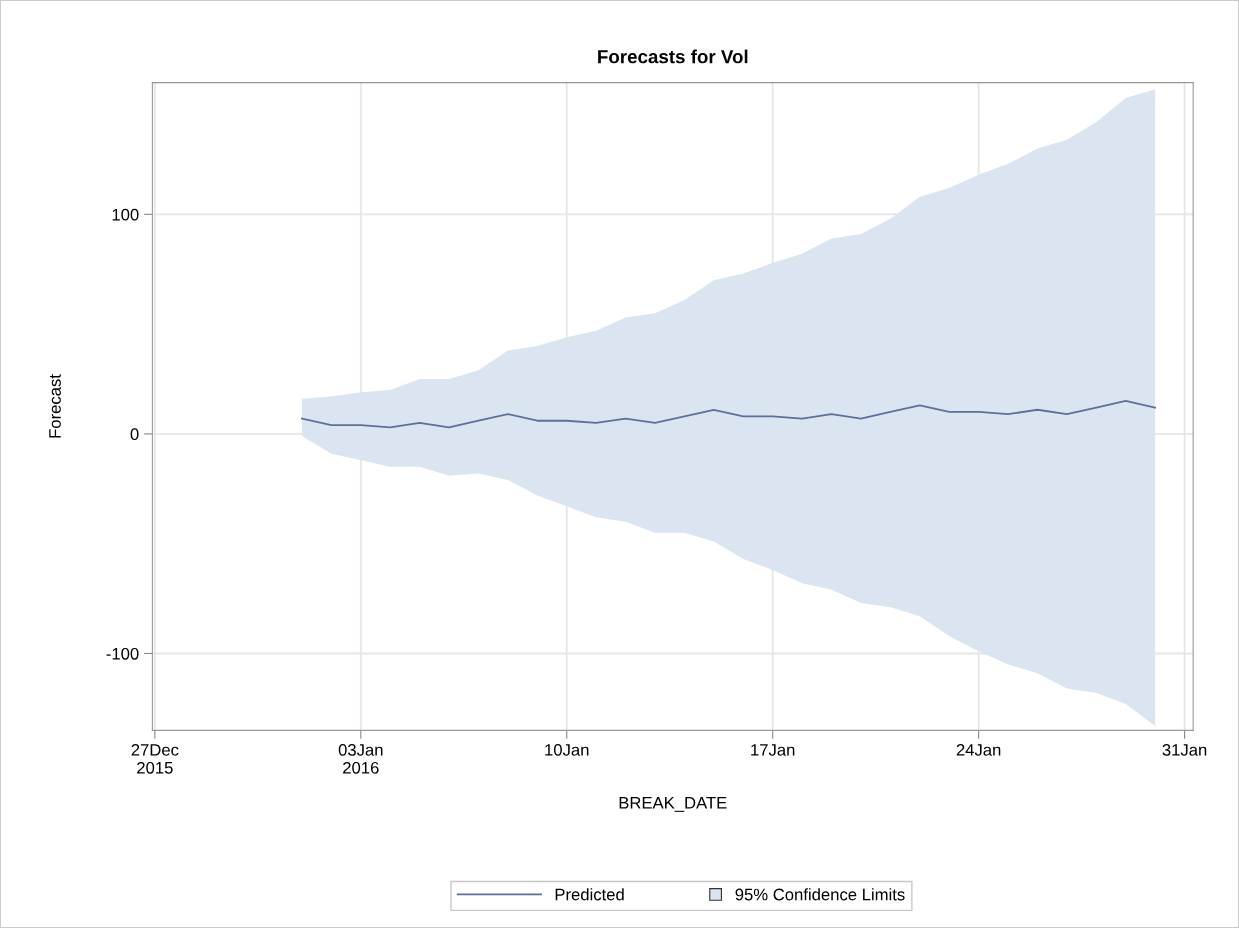  I want to click on x-tick-label: 31Jan, so click(1184, 749).